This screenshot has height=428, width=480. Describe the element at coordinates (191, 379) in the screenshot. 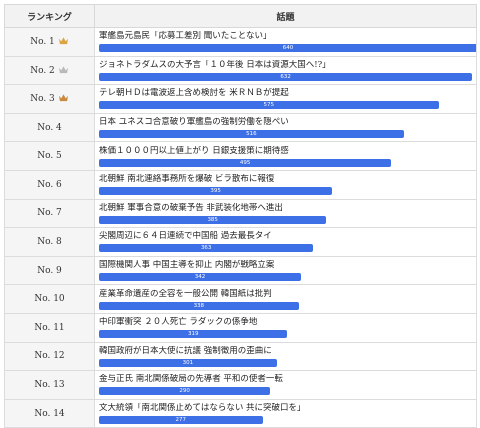

I see `topic-title-link: 金与正氏 南北関係破局の先導者 平和の使者一転` at that location.